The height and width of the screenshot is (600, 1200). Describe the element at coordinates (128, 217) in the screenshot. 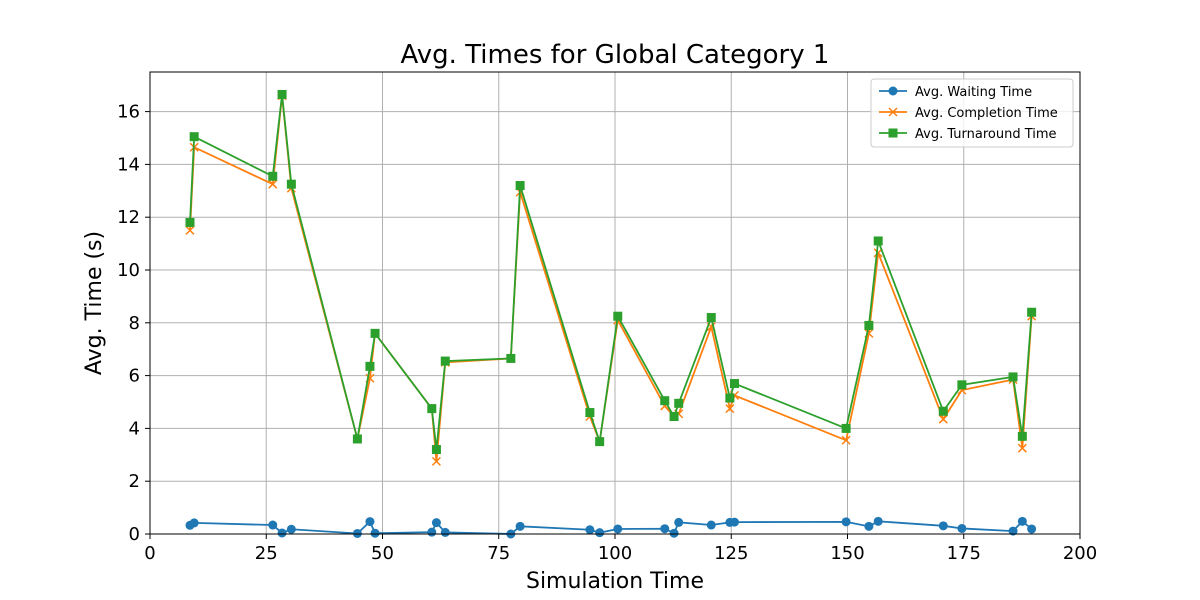

I see `y-tick-label: 12` at that location.